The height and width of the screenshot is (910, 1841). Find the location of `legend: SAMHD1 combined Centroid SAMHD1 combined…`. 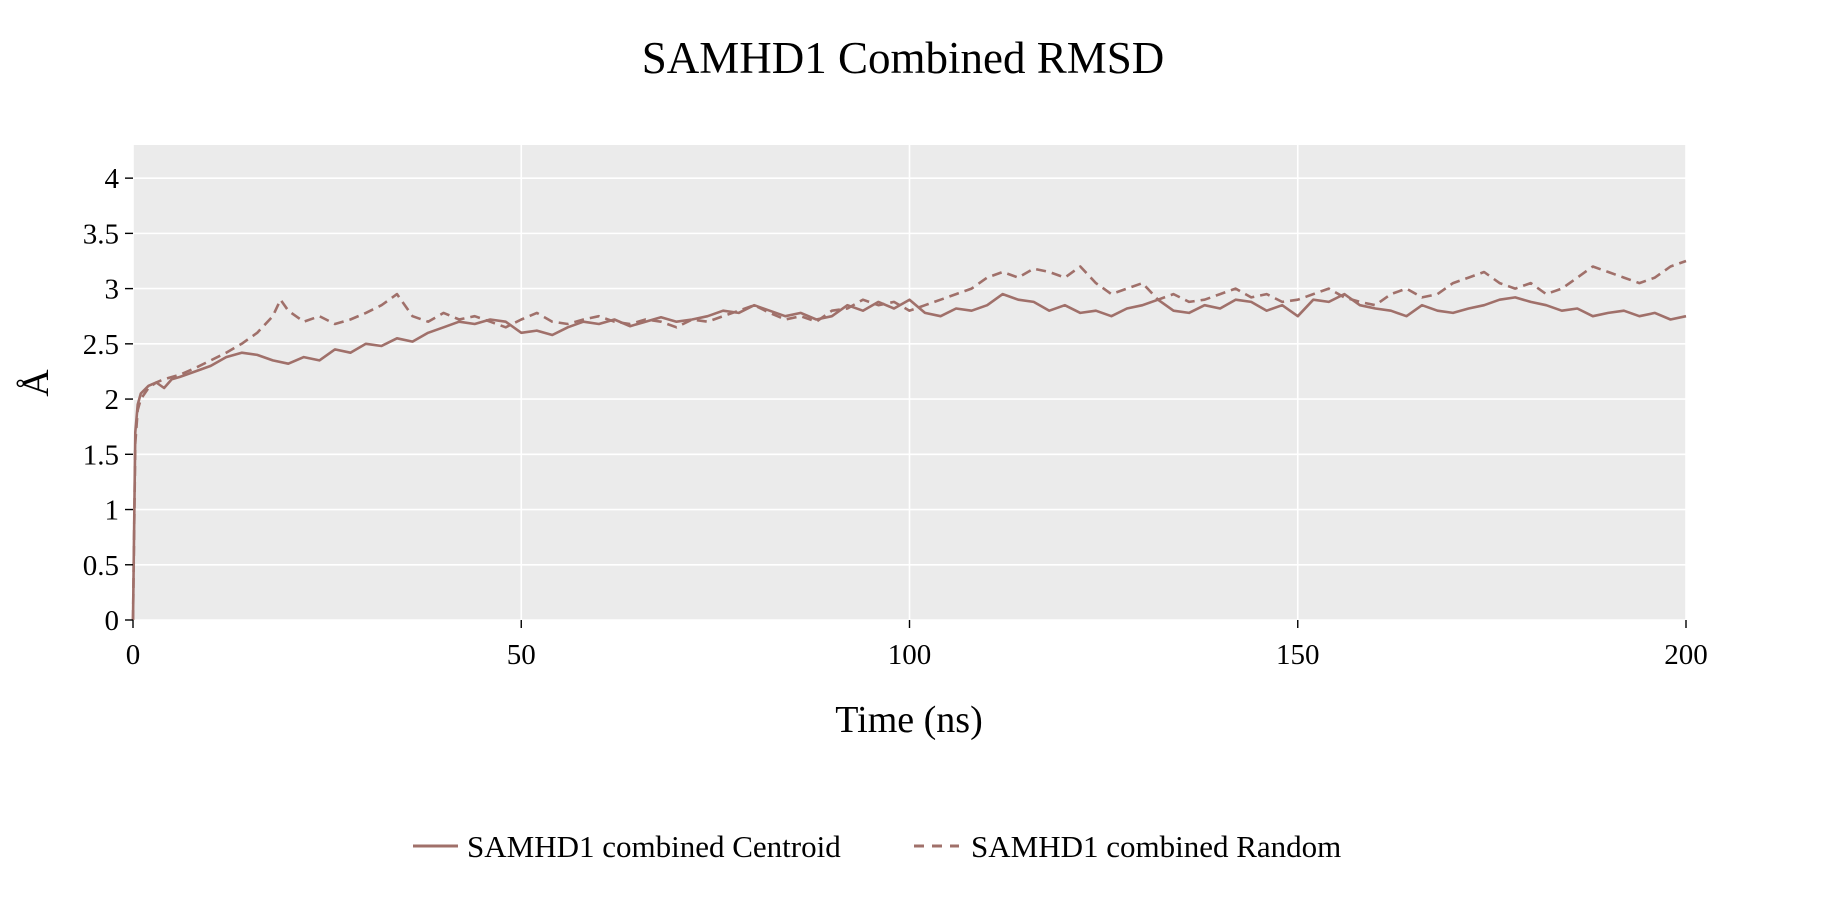

legend: SAMHD1 combined Centroid SAMHD1 combined… is located at coordinates (877, 846).